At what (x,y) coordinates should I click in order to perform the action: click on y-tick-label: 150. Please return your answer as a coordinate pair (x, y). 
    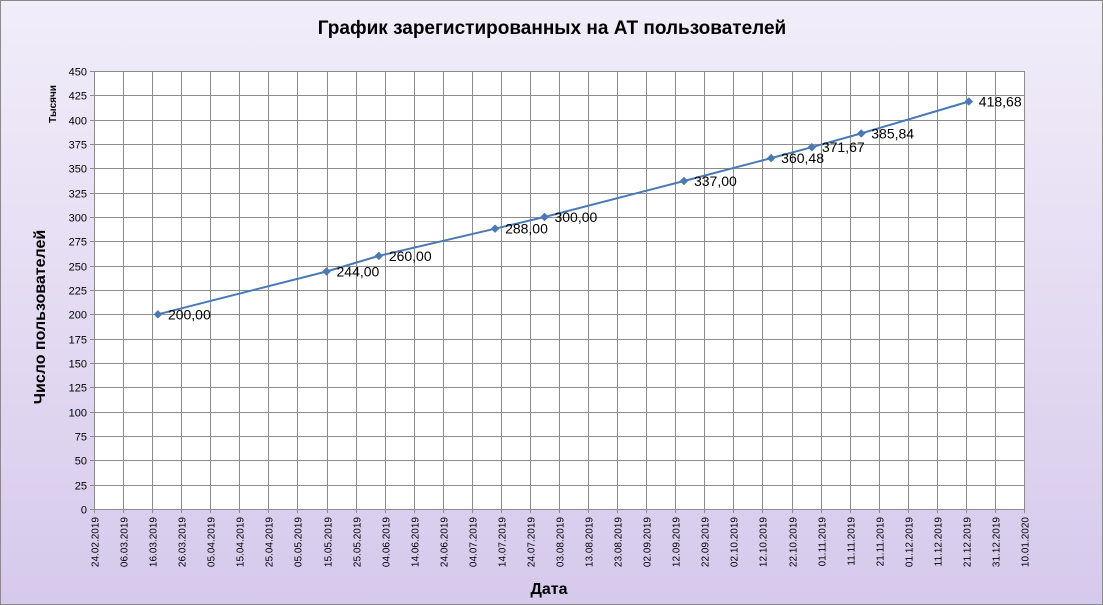
    Looking at the image, I should click on (78, 365).